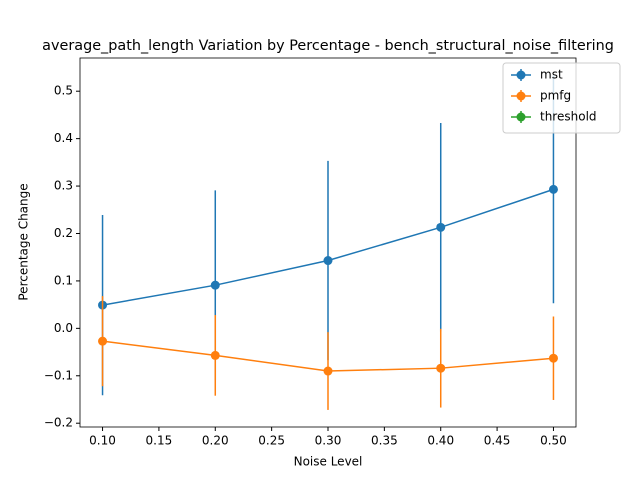 The image size is (640, 480). Describe the element at coordinates (328, 441) in the screenshot. I see `x-tick-label: 0.30` at that location.